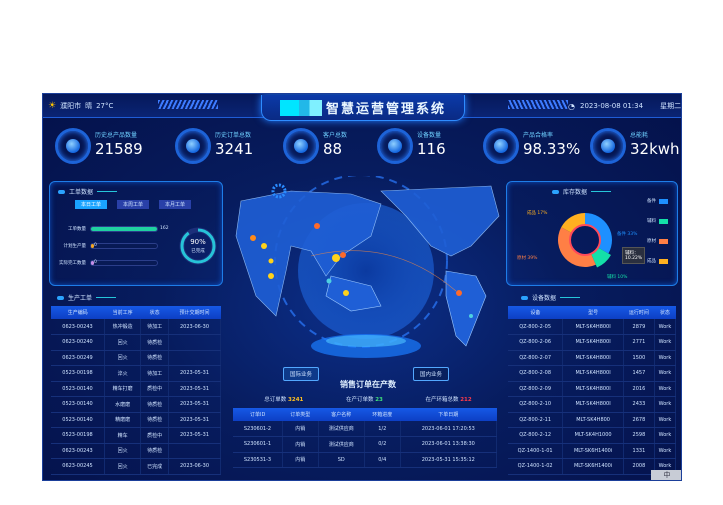 This screenshot has width=723, height=505. Describe the element at coordinates (91, 204) in the screenshot. I see `tab-today: 本日工单` at that location.